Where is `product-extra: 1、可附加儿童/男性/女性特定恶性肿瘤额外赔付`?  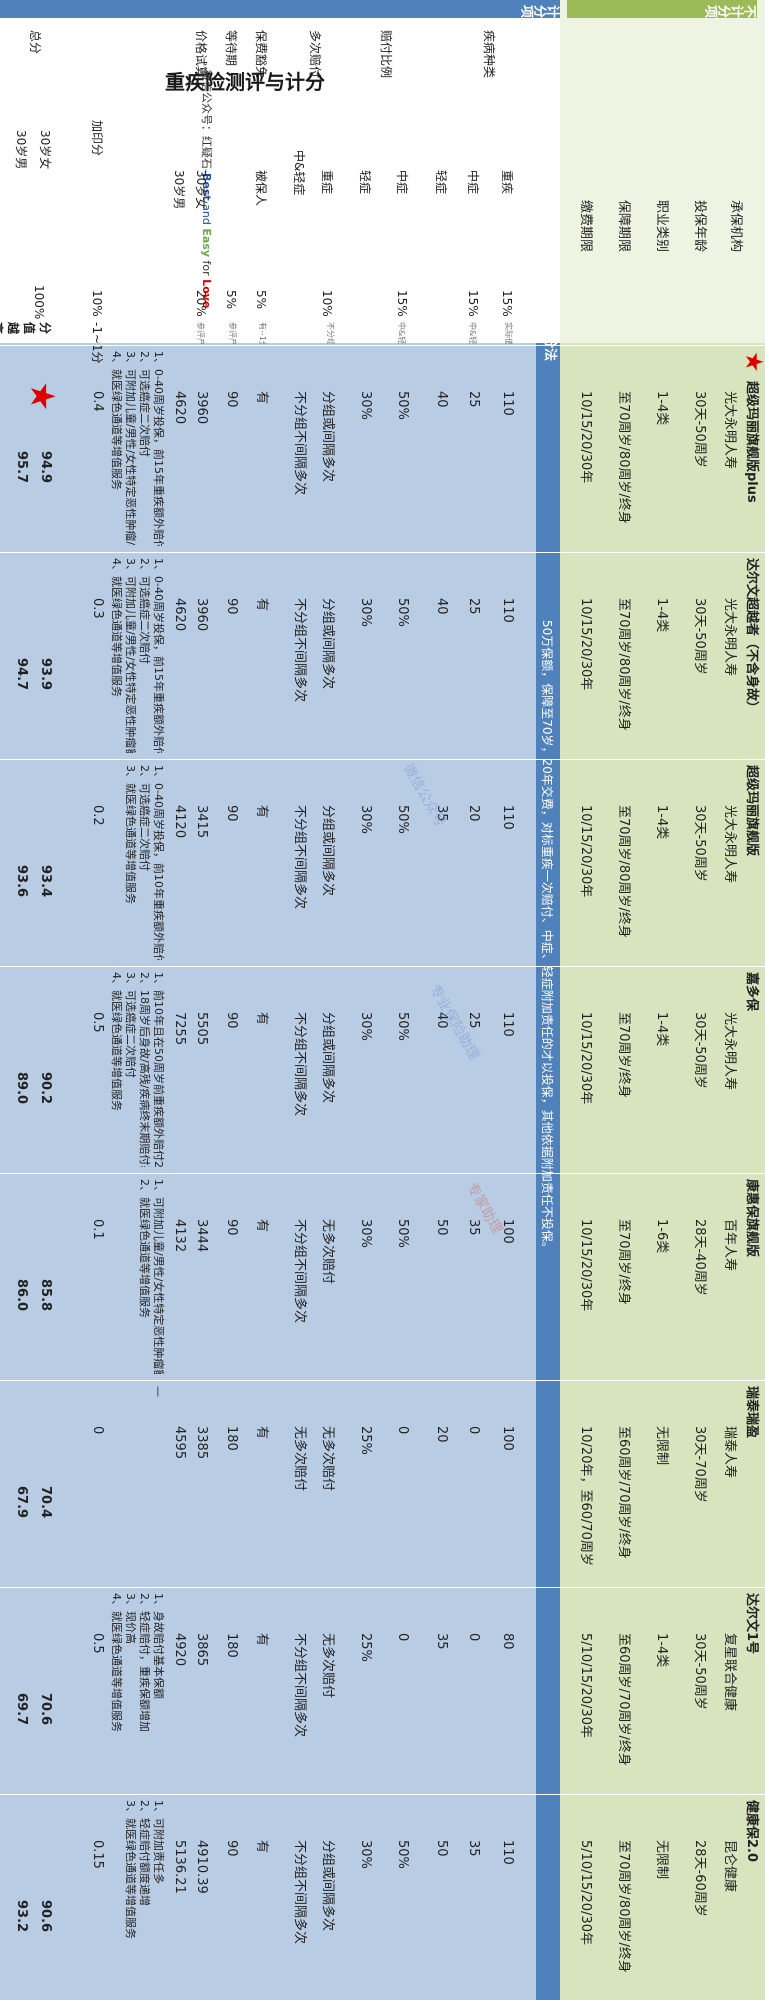 product-extra: 1、可附加儿童/男性/女性特定恶性肿瘤额外赔付 is located at coordinates (158, 1276).